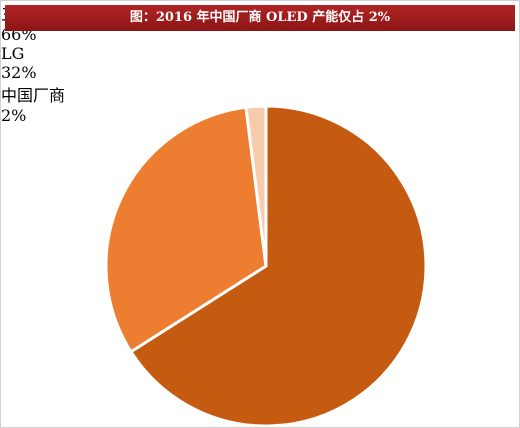 This screenshot has height=428, width=520. I want to click on pie-slice, so click(256, 185).